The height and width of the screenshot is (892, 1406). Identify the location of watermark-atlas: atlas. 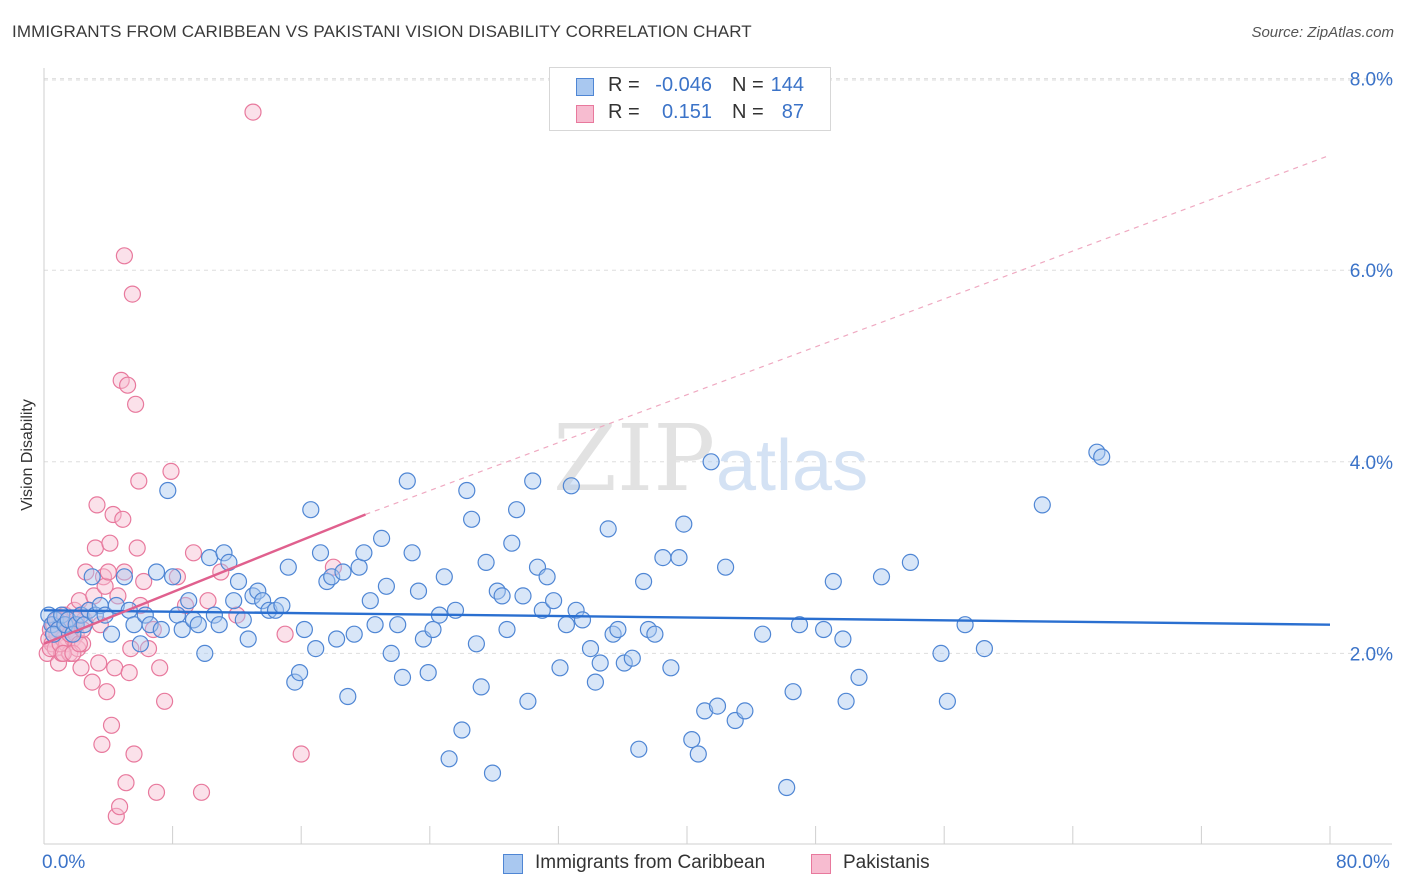
(792, 466).